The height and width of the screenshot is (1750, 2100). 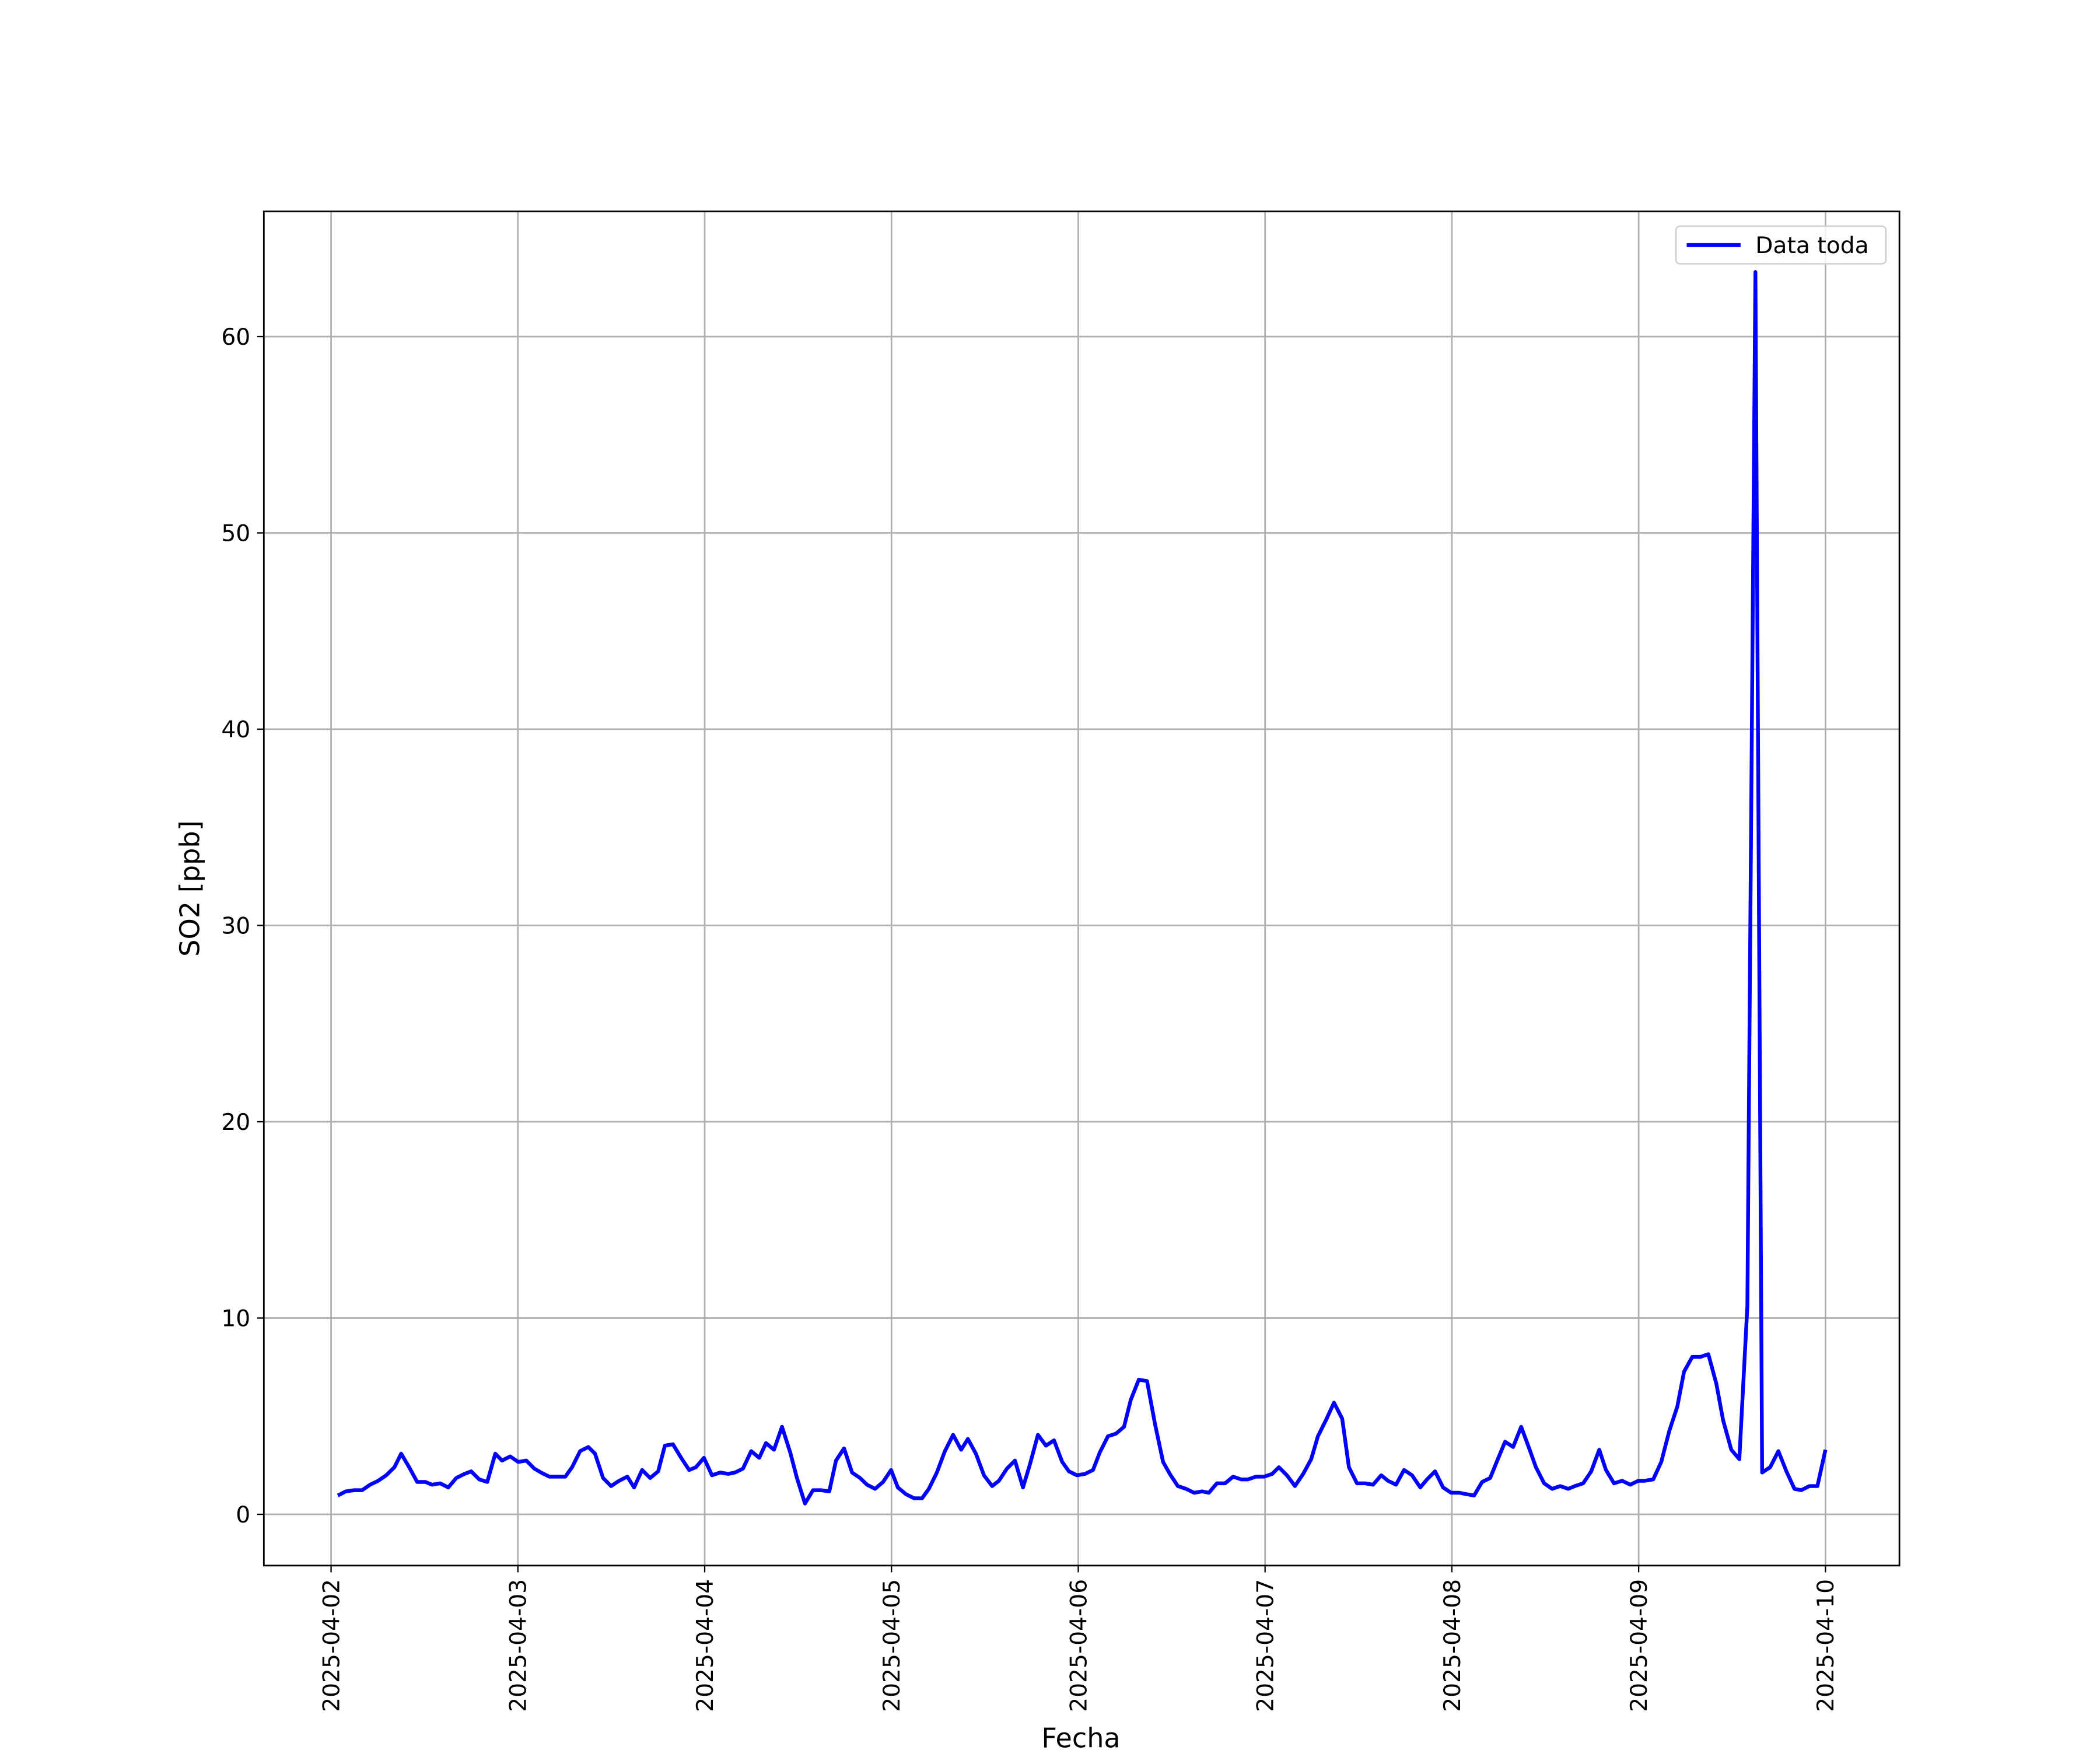 I want to click on x-tick-label: 2025-04-05, so click(x=892, y=1645).